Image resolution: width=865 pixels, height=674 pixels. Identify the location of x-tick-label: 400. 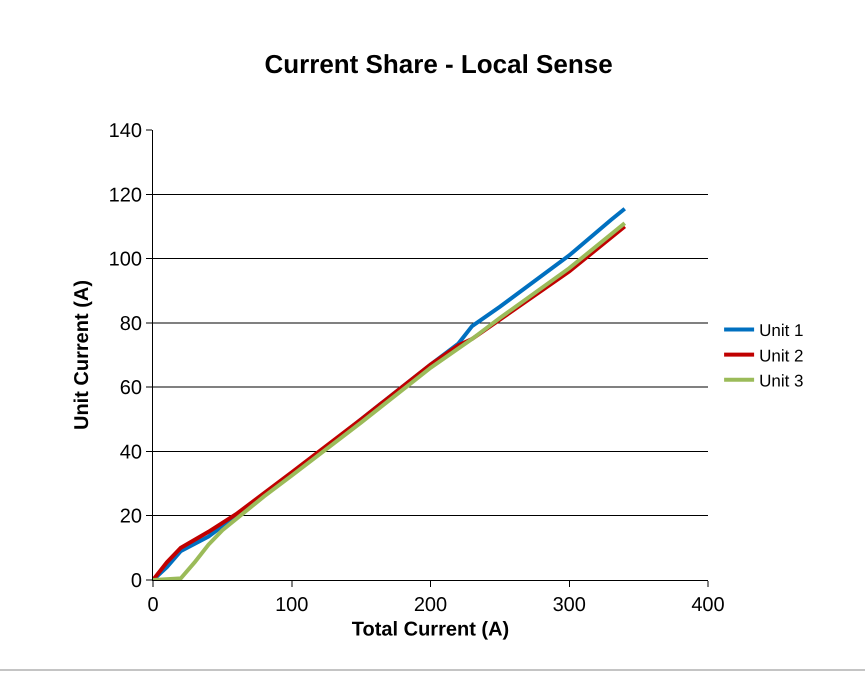
(708, 605).